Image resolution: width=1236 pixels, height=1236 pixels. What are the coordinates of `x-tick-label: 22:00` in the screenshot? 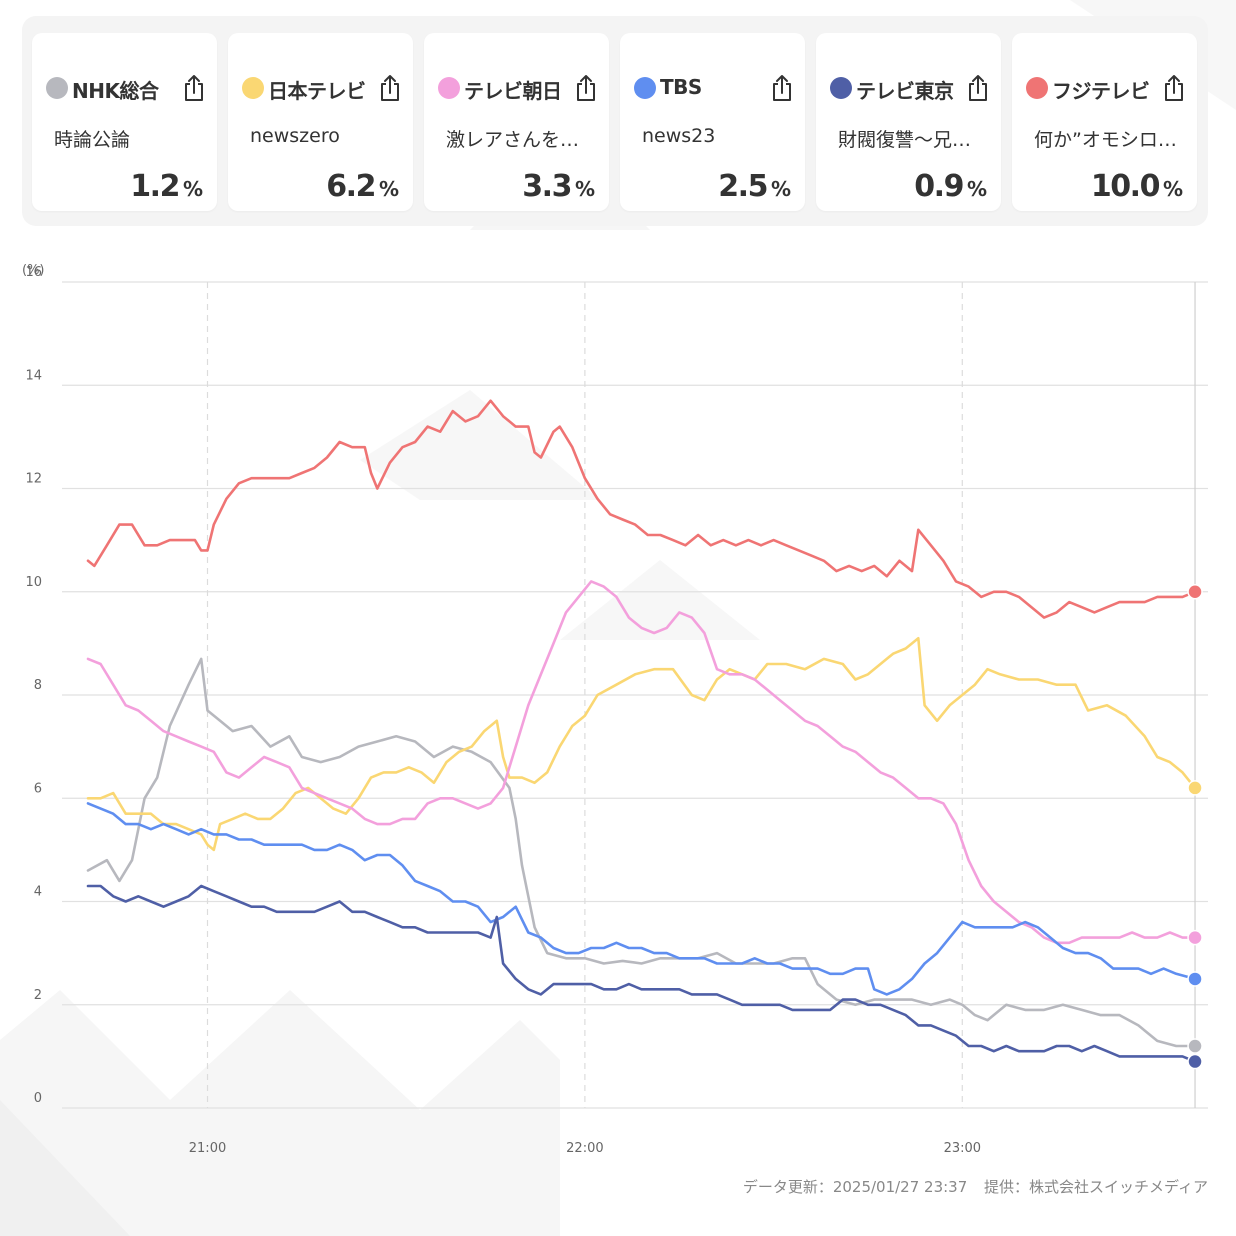 It's located at (584, 1148).